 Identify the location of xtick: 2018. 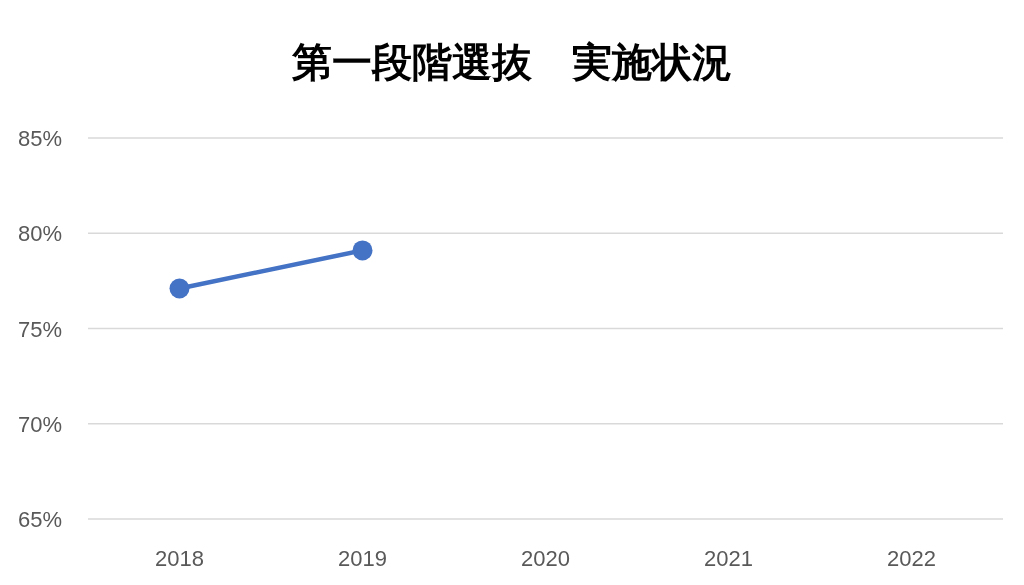
(179, 558).